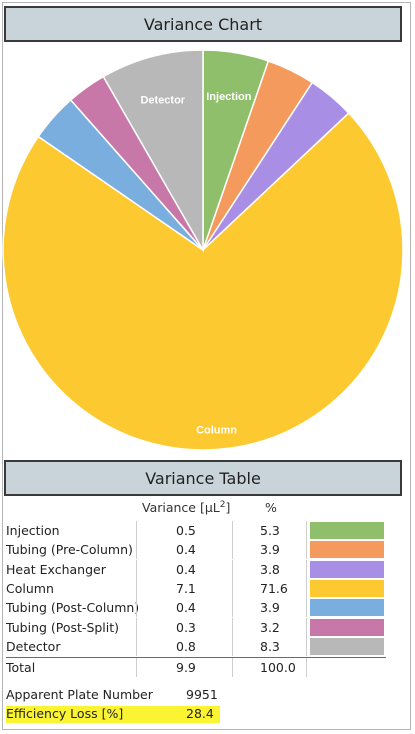 The image size is (415, 734). What do you see at coordinates (204, 569) in the screenshot?
I see `table-row-heat-exchanger: Heat Exchanger 0.4 3.8` at bounding box center [204, 569].